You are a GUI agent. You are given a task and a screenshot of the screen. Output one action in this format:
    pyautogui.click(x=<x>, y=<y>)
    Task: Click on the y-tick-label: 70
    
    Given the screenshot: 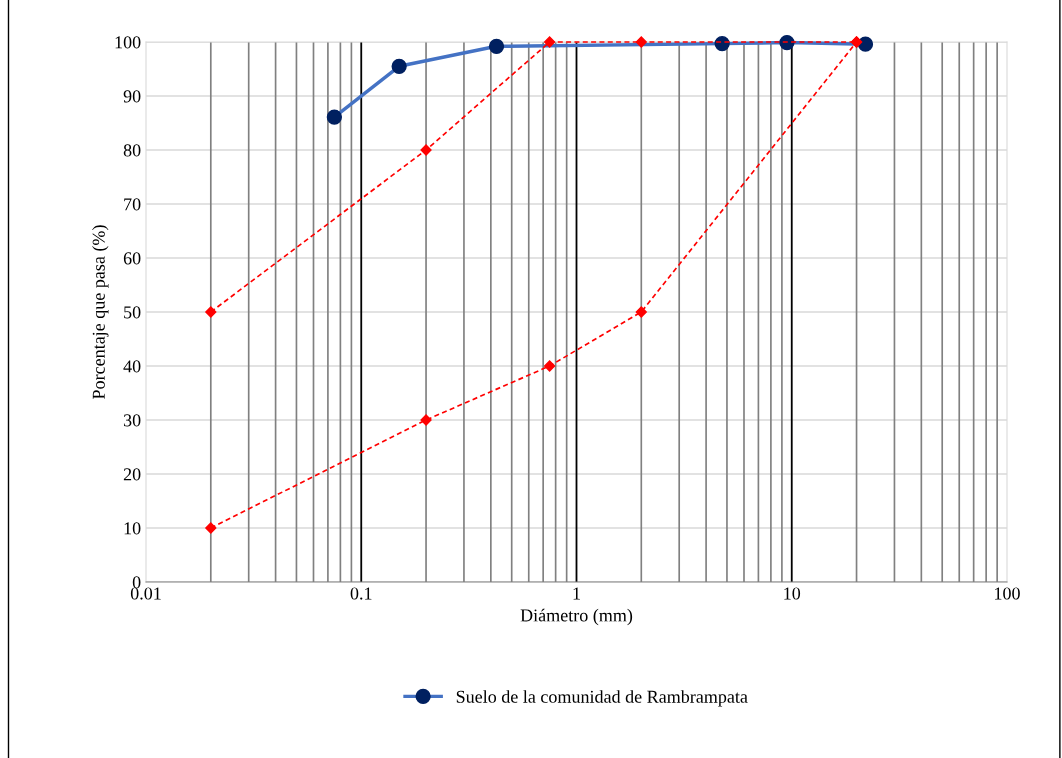 What is the action you would take?
    pyautogui.click(x=132, y=204)
    